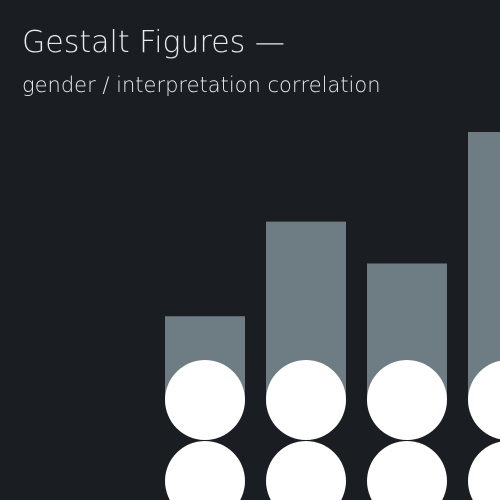 This screenshot has height=500, width=500. I want to click on chart-subtitle: gender / interpretation correlation, so click(201, 85).